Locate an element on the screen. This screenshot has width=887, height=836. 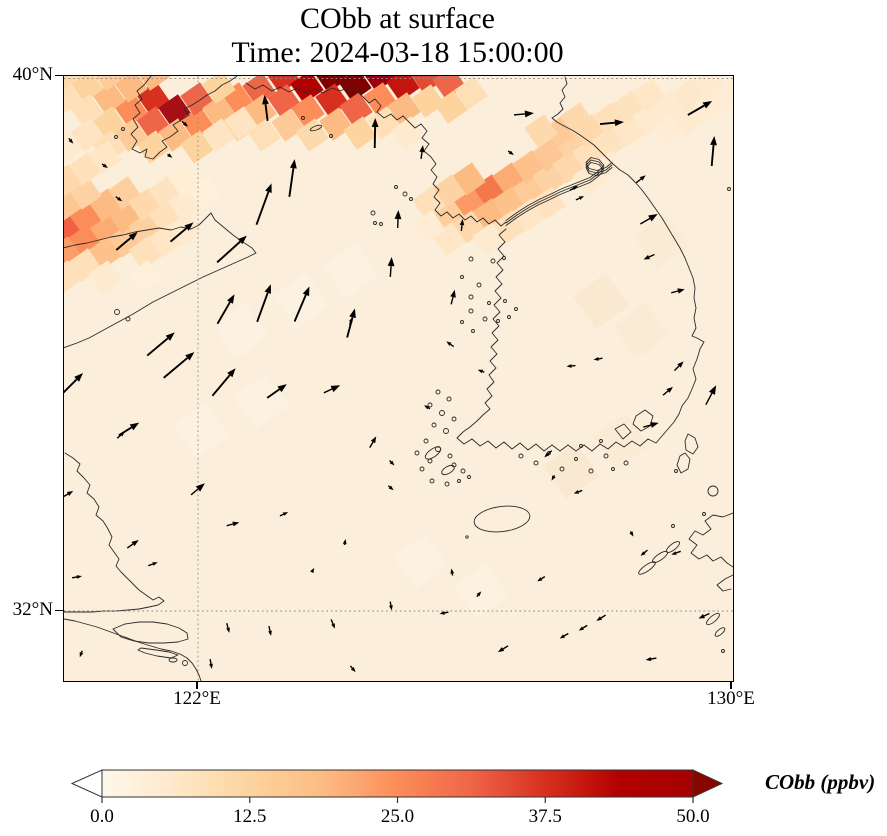
colorbar-tick-label: 25.0 is located at coordinates (397, 816).